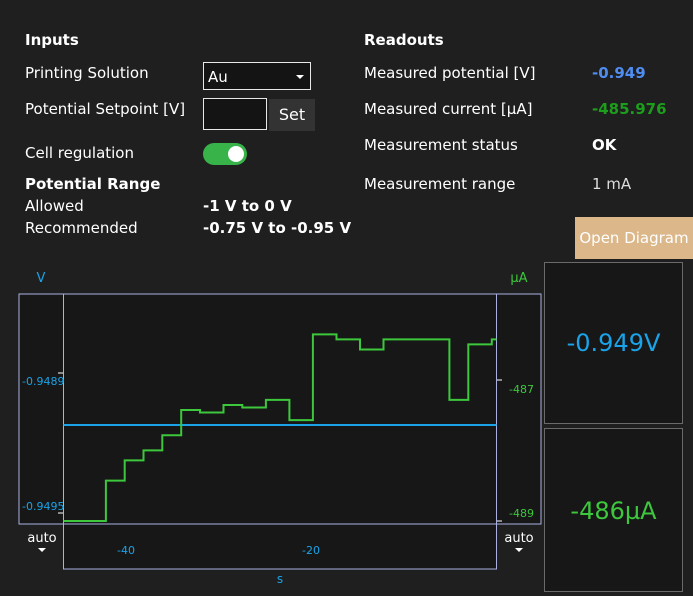 The width and height of the screenshot is (693, 596). I want to click on cell-regulation-toggle, so click(225, 154).